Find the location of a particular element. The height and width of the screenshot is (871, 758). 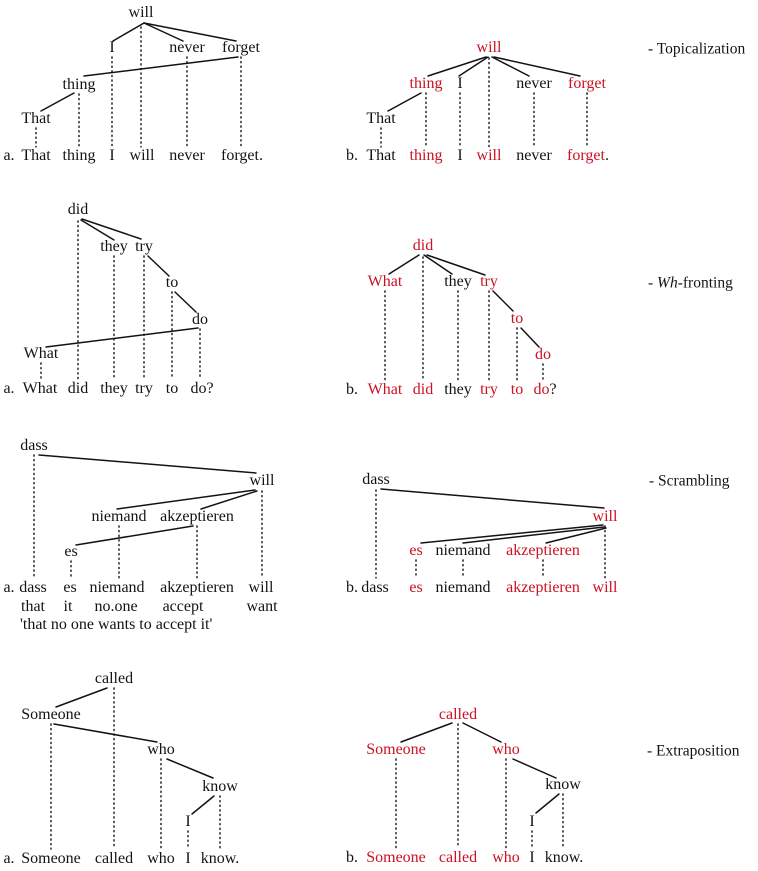

tree-node-forget: forget is located at coordinates (241, 47).